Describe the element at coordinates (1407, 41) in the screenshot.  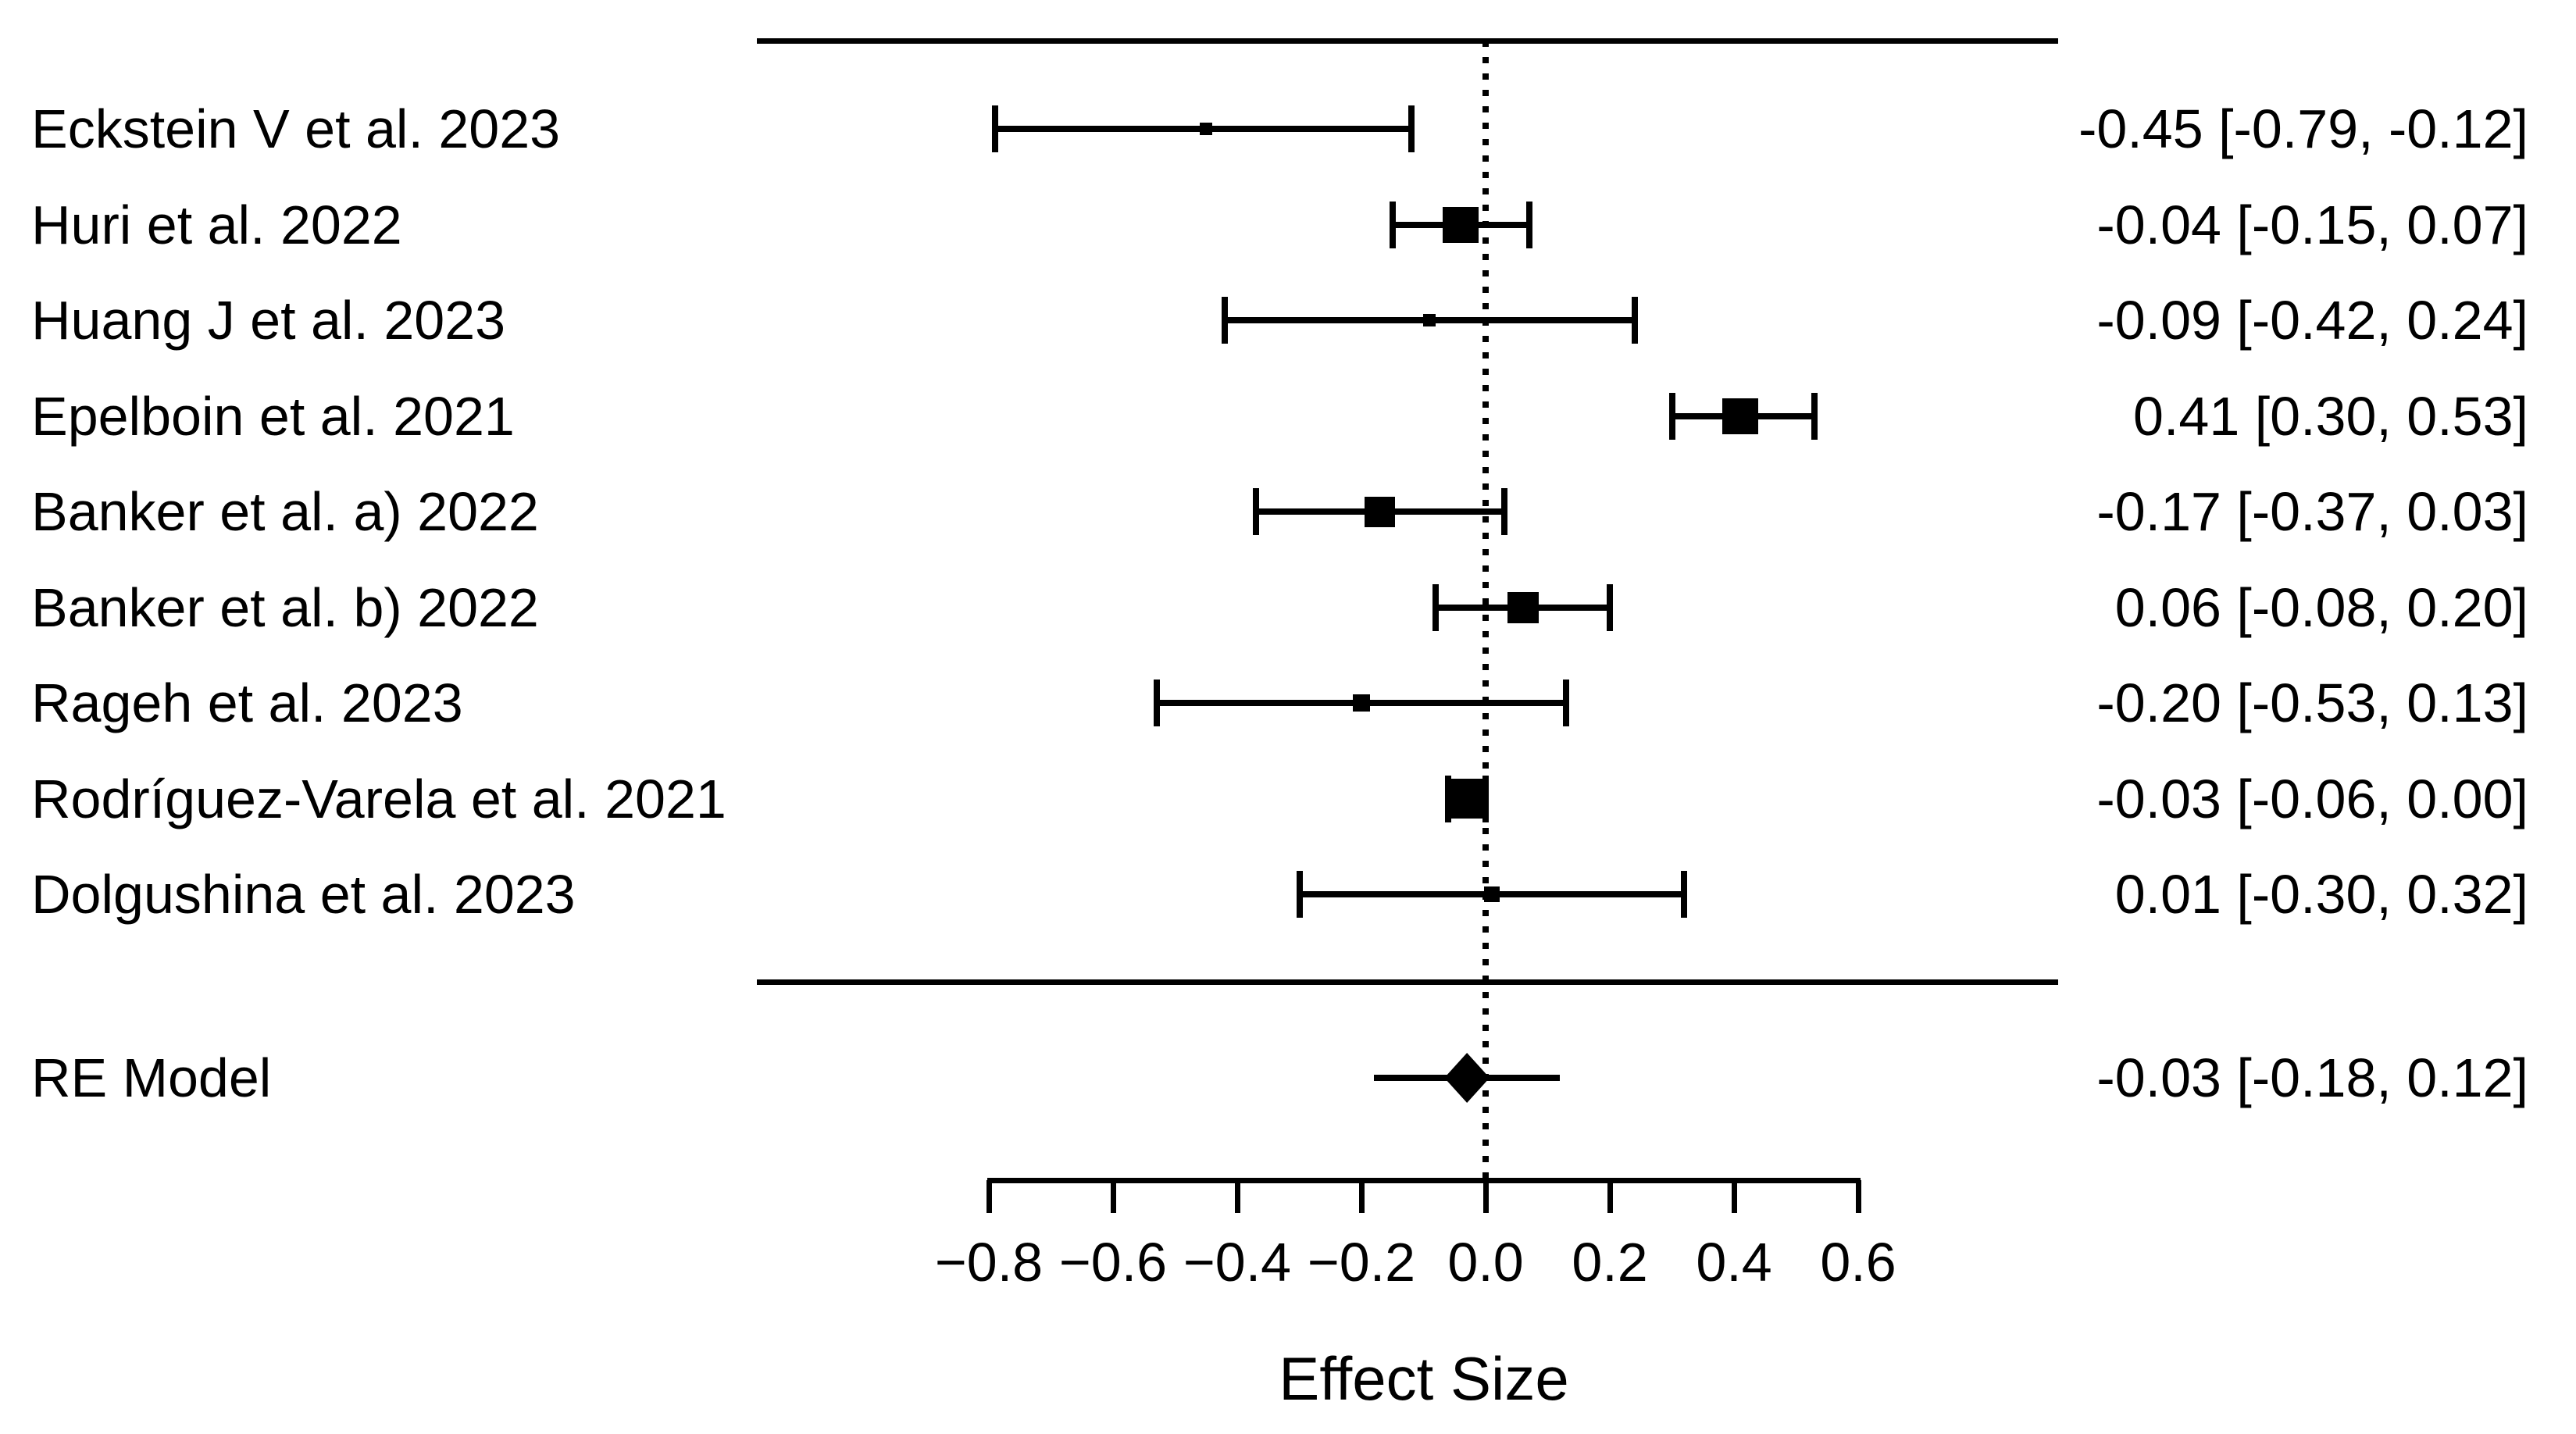
I see `top-rule` at that location.